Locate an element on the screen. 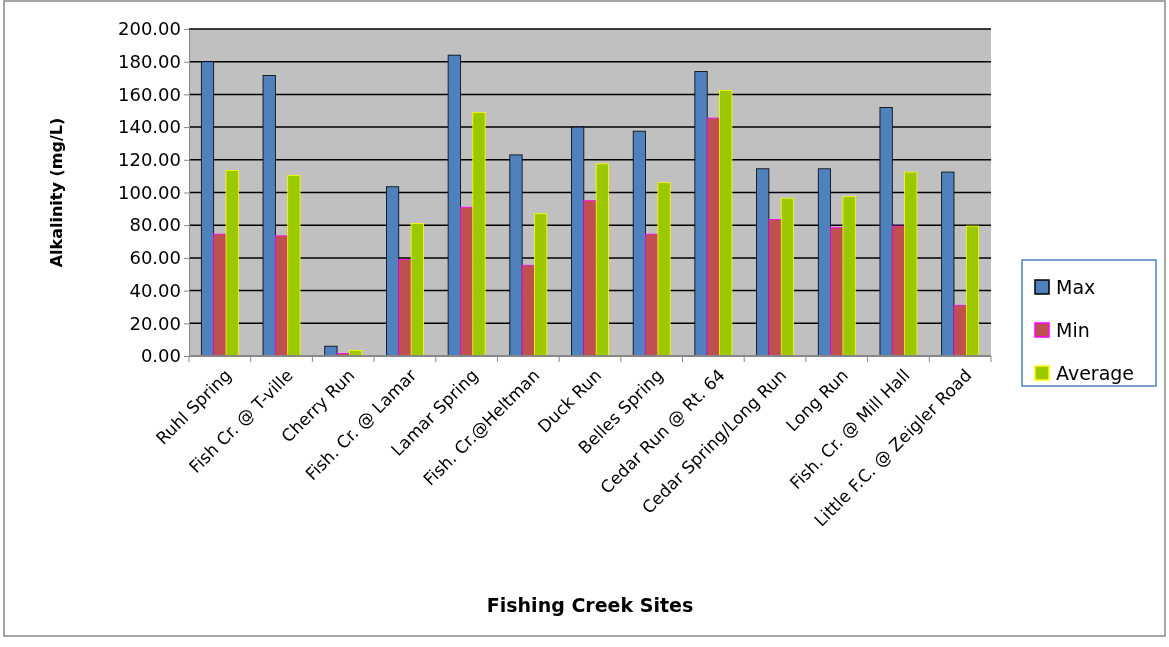 Image resolution: width=1169 pixels, height=647 pixels. y-tick-label: 60.00 is located at coordinates (155, 258).